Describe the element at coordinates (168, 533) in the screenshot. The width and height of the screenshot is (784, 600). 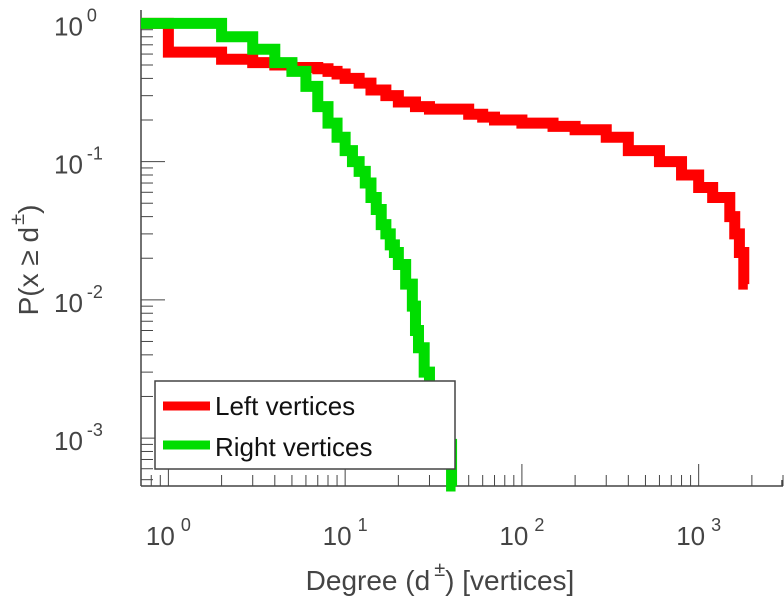
I see `x-tick-label: 10 0` at that location.